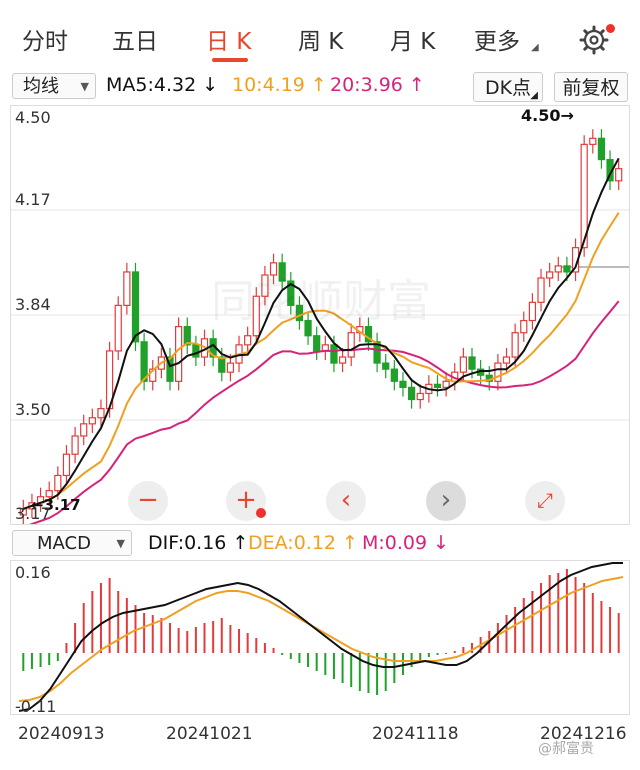 This screenshot has width=640, height=770. I want to click on price-level-4: 3.50, so click(33, 409).